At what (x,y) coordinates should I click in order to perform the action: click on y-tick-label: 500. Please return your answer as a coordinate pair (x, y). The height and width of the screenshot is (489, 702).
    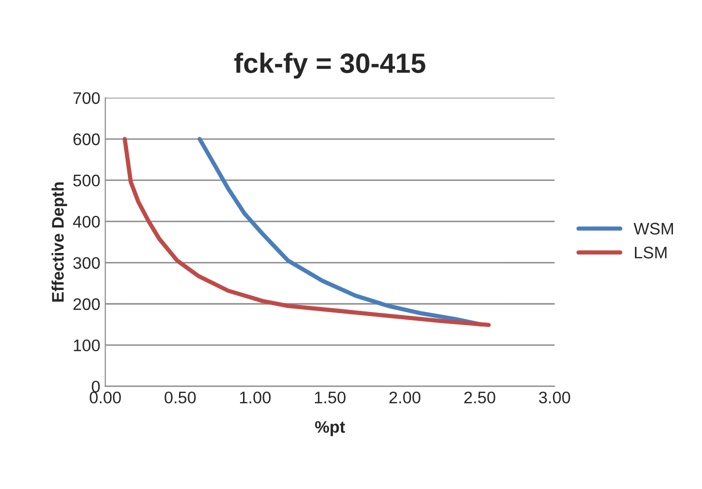
    Looking at the image, I should click on (86, 180).